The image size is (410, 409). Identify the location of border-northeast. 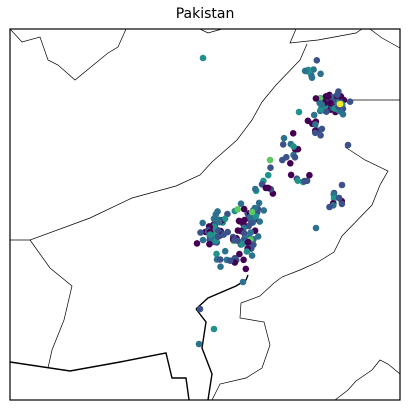
(326, 36).